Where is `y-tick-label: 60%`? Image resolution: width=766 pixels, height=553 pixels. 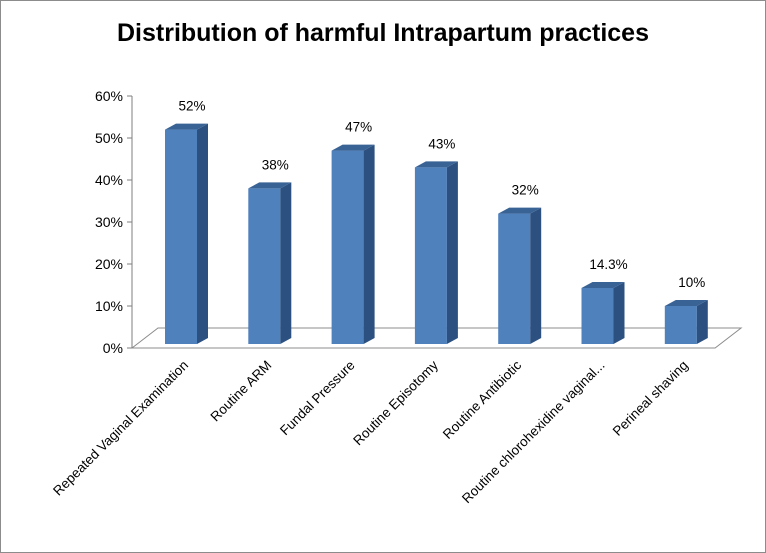 y-tick-label: 60% is located at coordinates (109, 96).